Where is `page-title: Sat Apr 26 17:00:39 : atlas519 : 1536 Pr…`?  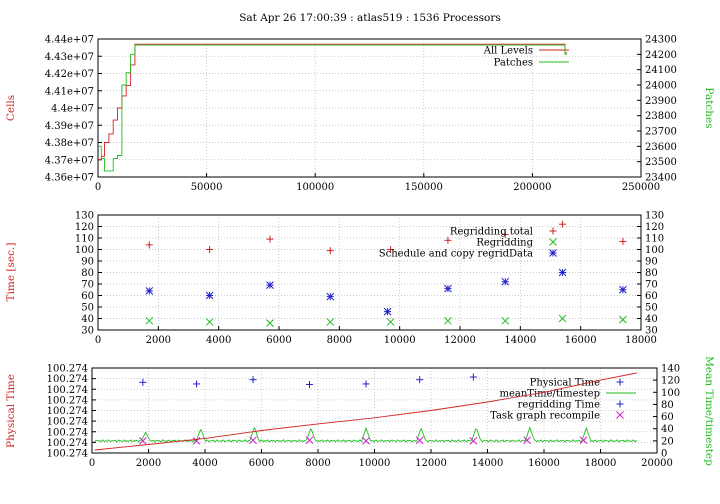 page-title: Sat Apr 26 17:00:39 : atlas519 : 1536 Pr… is located at coordinates (370, 18).